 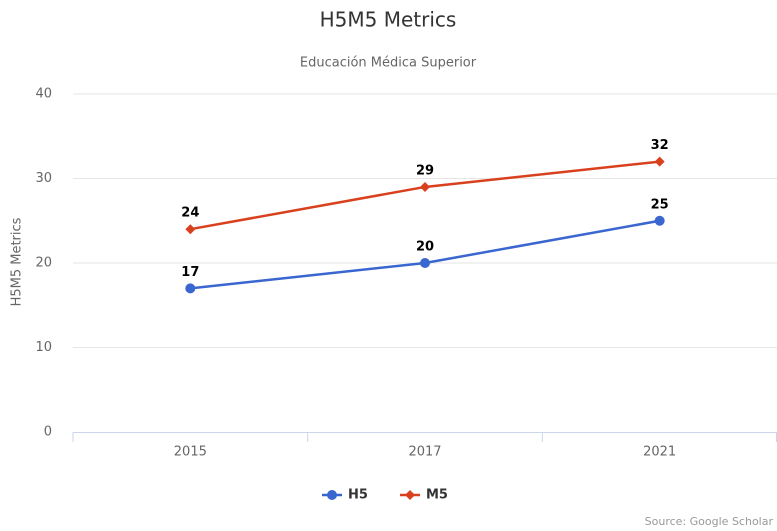 What do you see at coordinates (659, 452) in the screenshot?
I see `x-tick-label: 2021` at bounding box center [659, 452].